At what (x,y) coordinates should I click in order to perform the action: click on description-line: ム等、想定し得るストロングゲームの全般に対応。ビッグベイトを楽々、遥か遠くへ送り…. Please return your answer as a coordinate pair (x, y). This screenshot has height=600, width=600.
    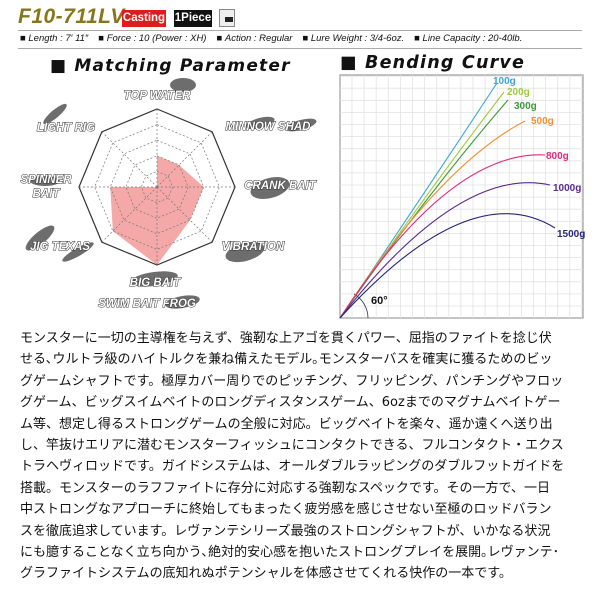
    Looking at the image, I should click on (286, 424).